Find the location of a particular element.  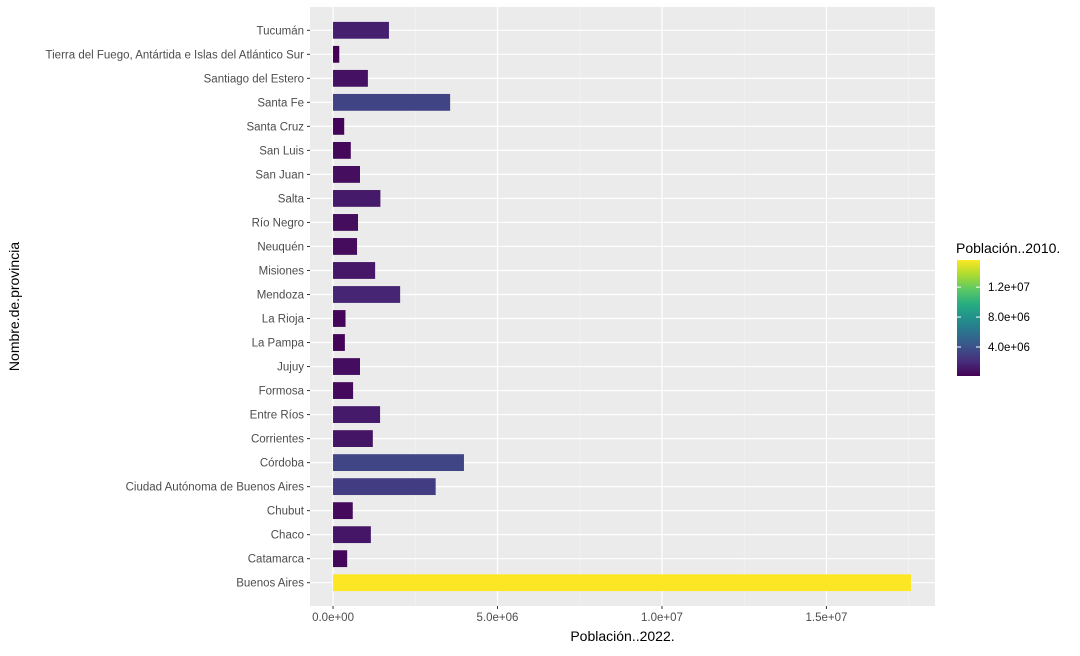

bar-cordoba is located at coordinates (398, 463).